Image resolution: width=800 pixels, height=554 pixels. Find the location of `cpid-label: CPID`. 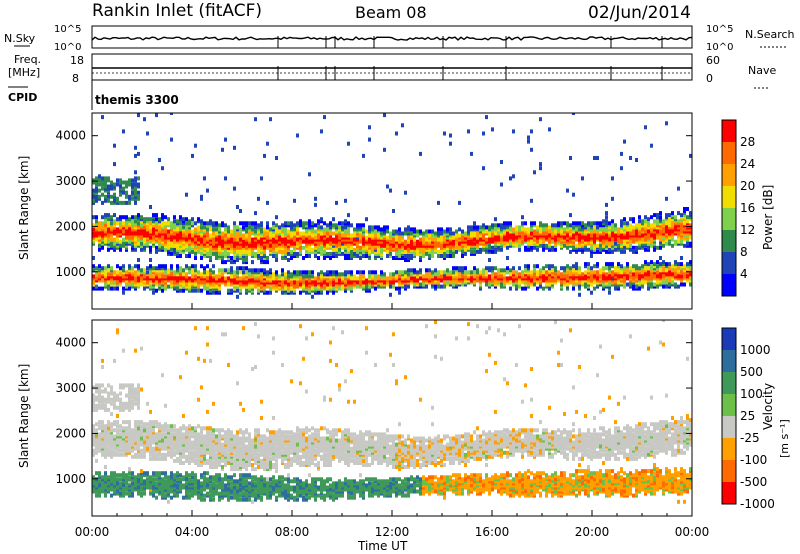

cpid-label: CPID is located at coordinates (22, 97).